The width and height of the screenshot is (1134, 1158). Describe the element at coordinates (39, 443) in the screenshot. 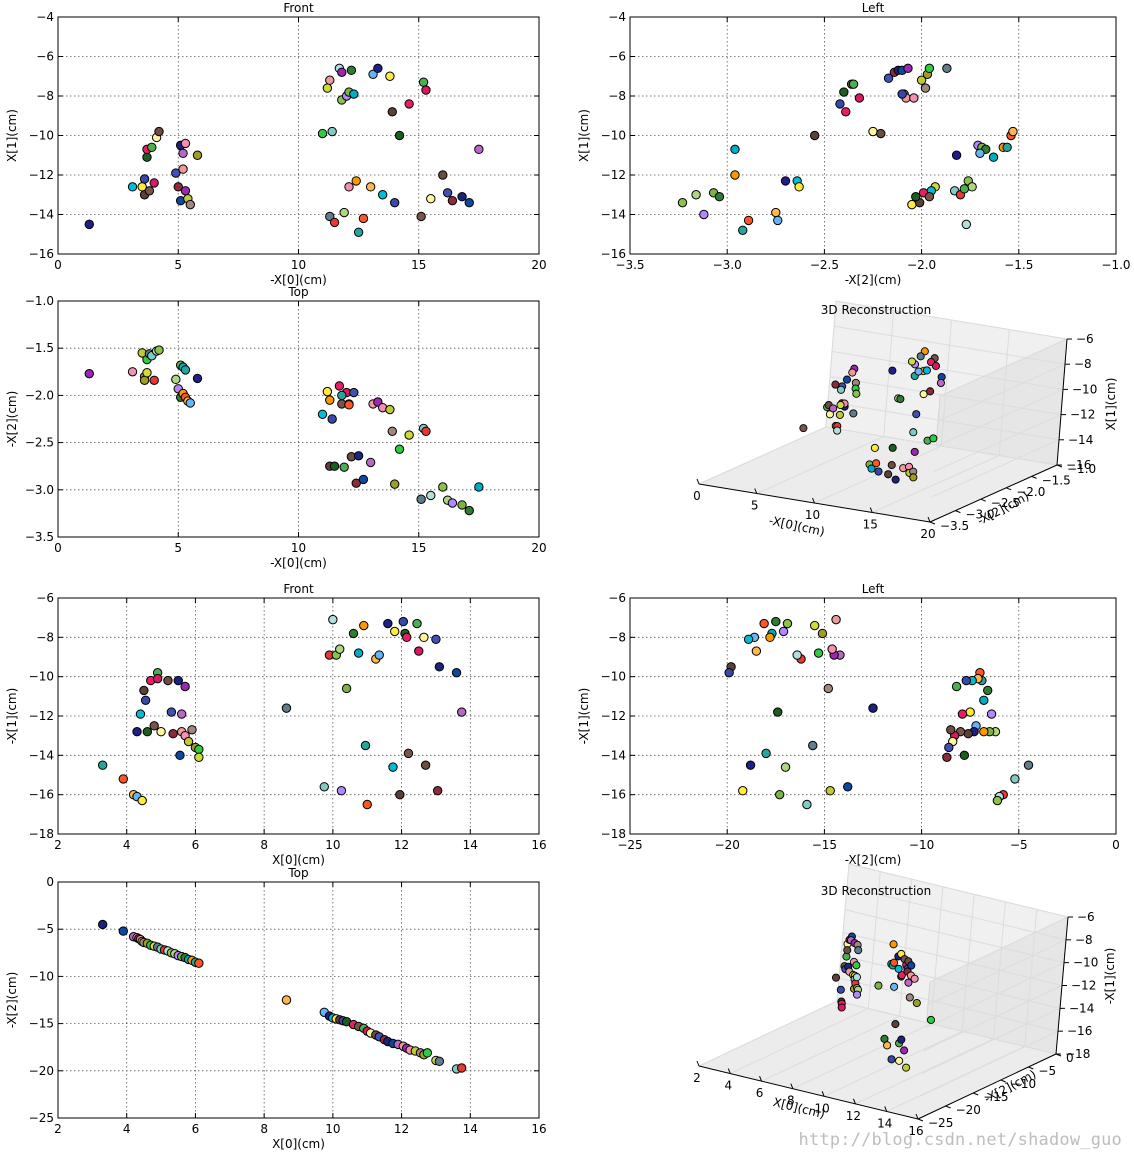

I see `y-tick-label: −2.5` at that location.